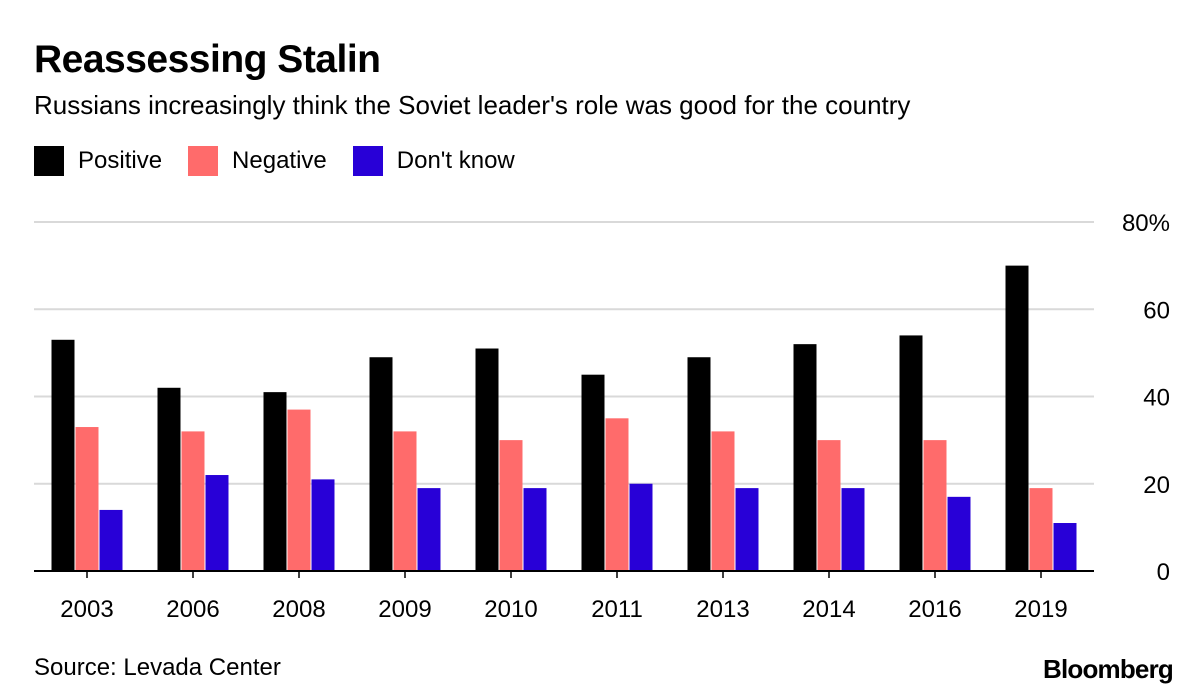  Describe the element at coordinates (217, 523) in the screenshot. I see `bar-don-t-know-2006` at that location.